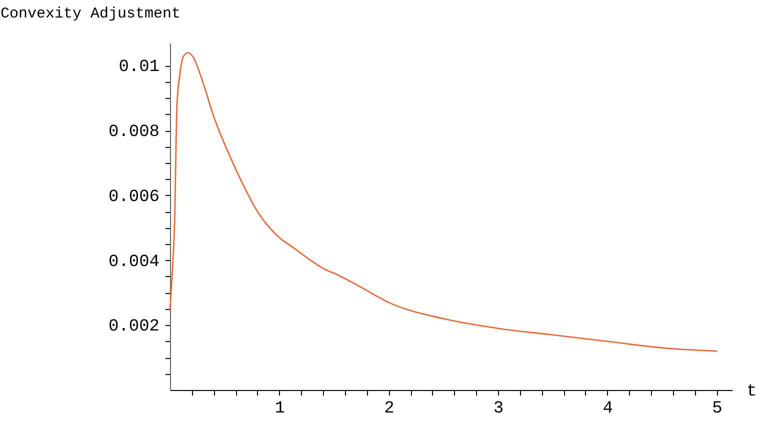  What do you see at coordinates (389, 409) in the screenshot?
I see `x-tick-label: 2` at bounding box center [389, 409].